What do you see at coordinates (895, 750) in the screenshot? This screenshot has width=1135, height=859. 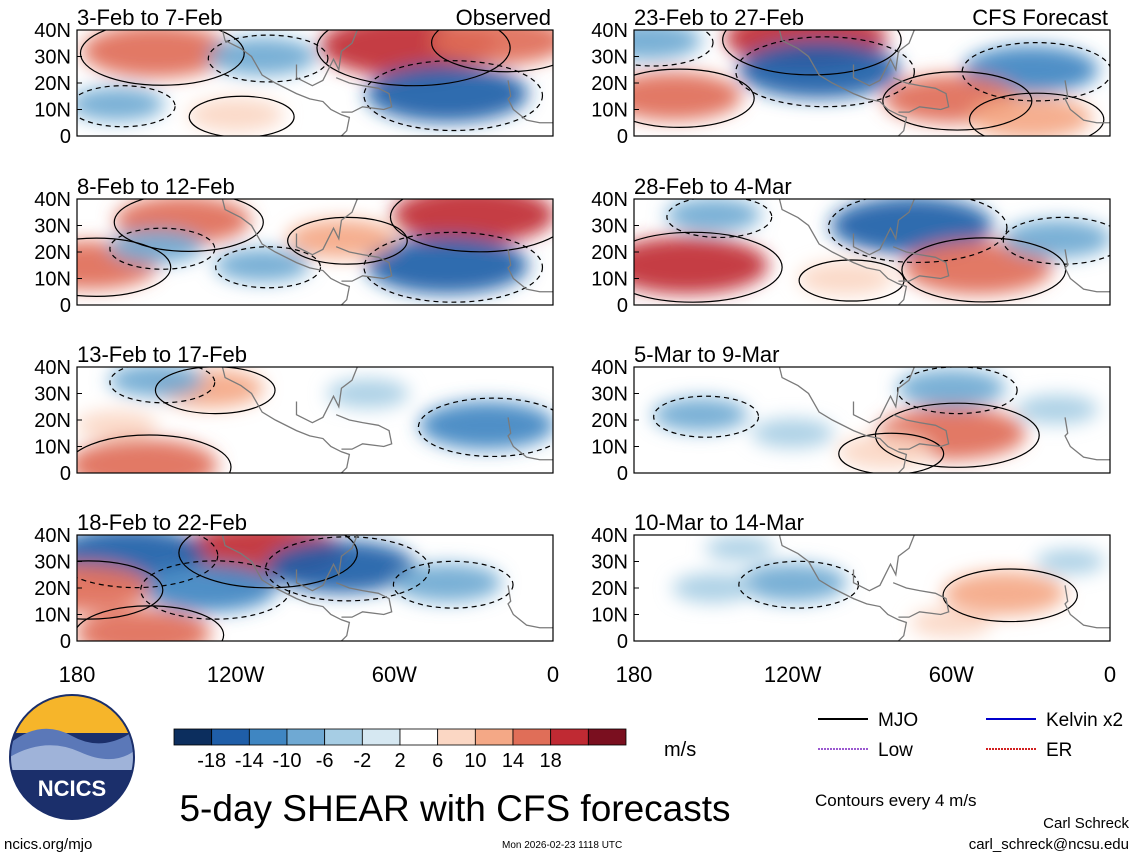 I see `legend-label: Low` at bounding box center [895, 750].